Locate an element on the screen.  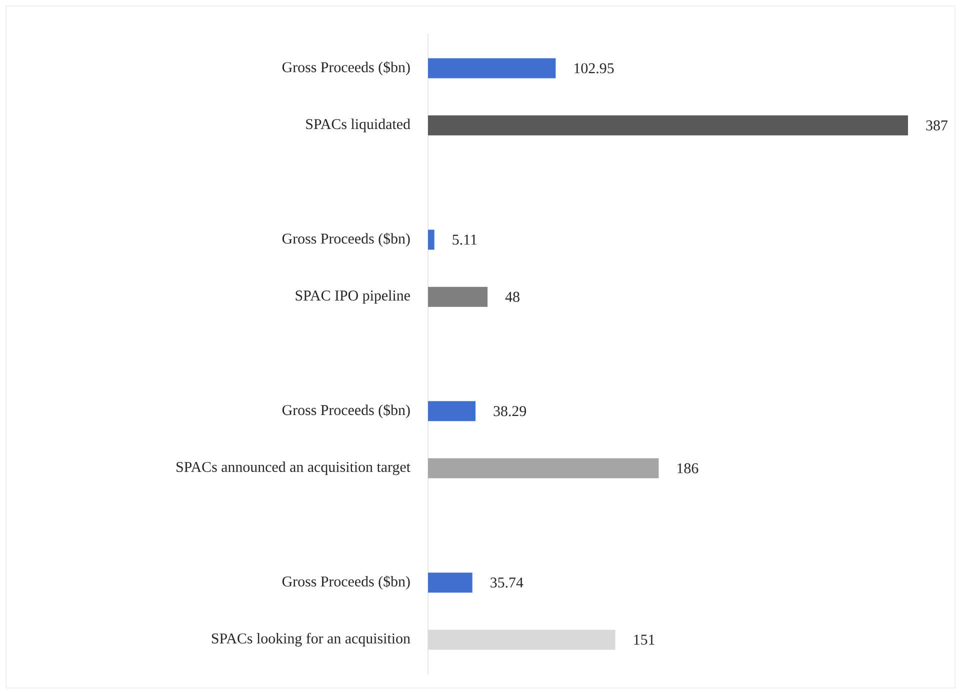
y-tick-label: SPACs liquidated is located at coordinates (358, 125).